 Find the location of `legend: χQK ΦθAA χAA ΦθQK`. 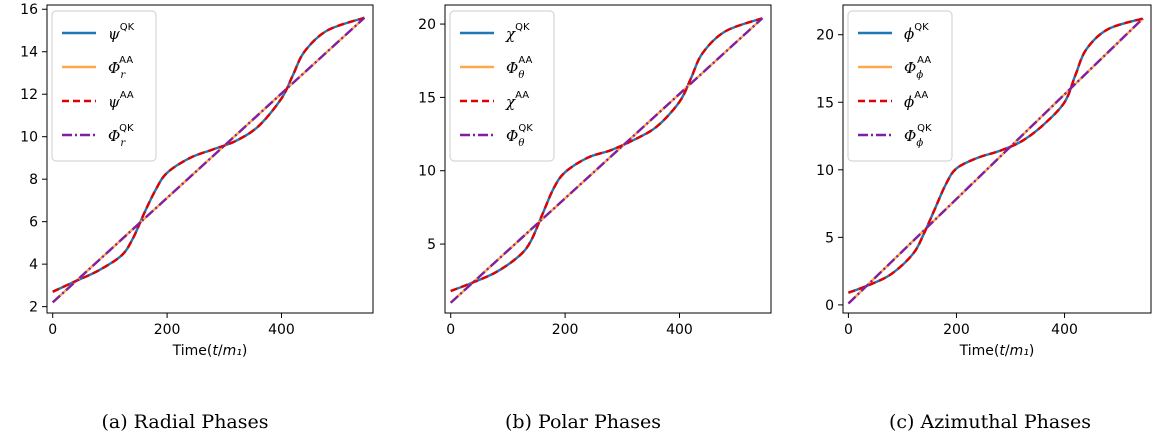

legend: χQK ΦθAA χAA ΦθQK is located at coordinates (502, 86).